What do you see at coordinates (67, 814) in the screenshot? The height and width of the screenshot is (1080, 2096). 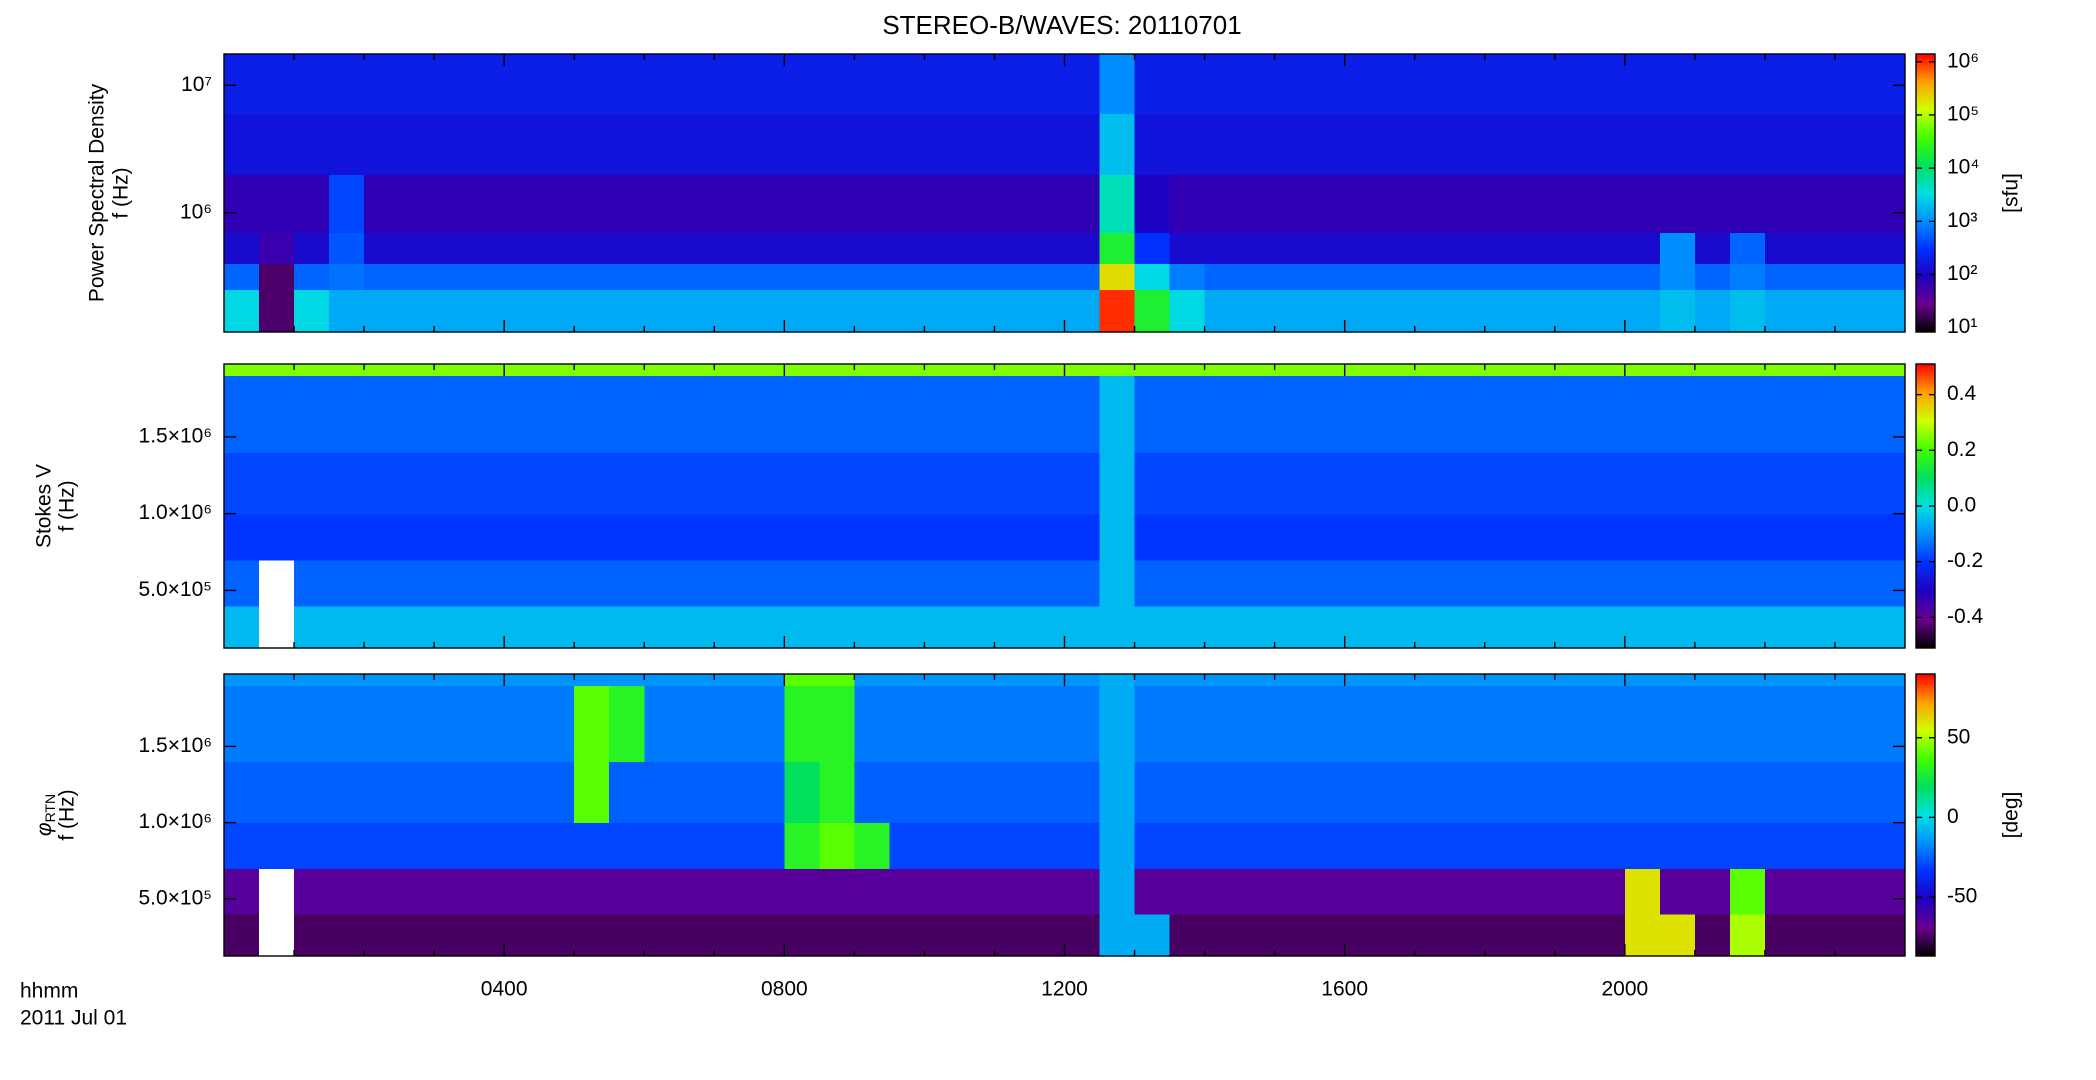 I see `y-axis-unit: f (Hz)` at bounding box center [67, 814].